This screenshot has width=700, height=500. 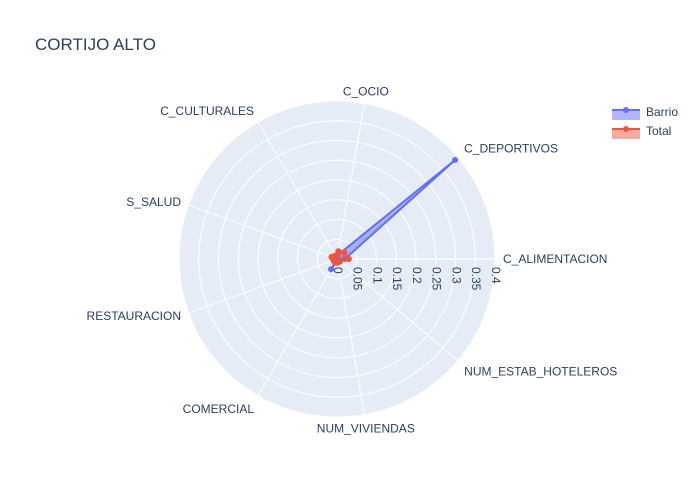 What do you see at coordinates (207, 111) in the screenshot?
I see `category-label-c_culturales: C_CULTURALES` at bounding box center [207, 111].